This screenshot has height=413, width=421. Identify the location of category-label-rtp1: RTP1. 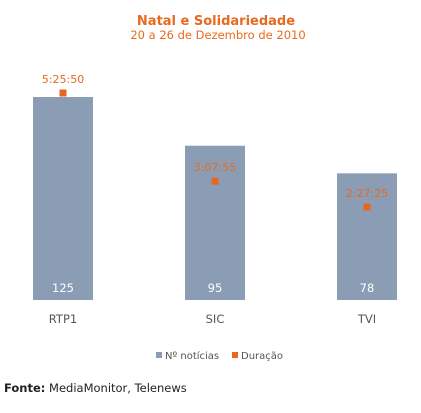
(63, 319).